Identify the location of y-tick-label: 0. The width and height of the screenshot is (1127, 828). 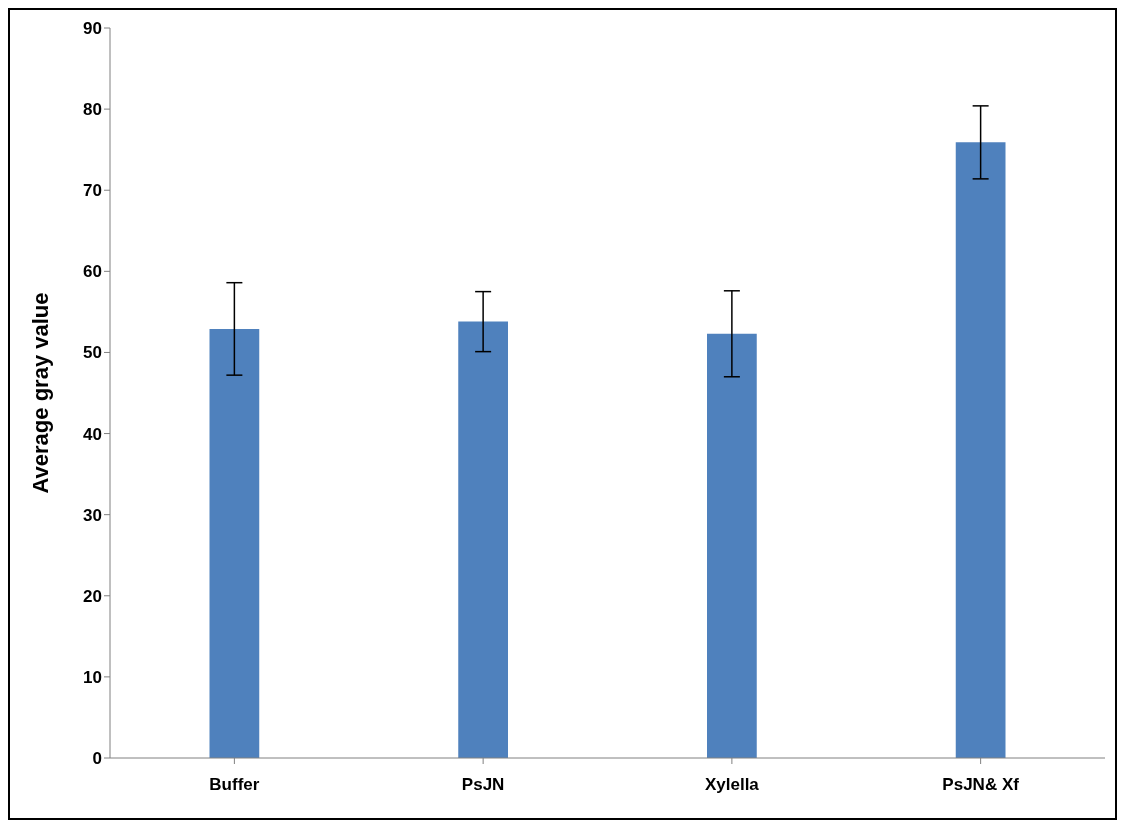
(97, 759).